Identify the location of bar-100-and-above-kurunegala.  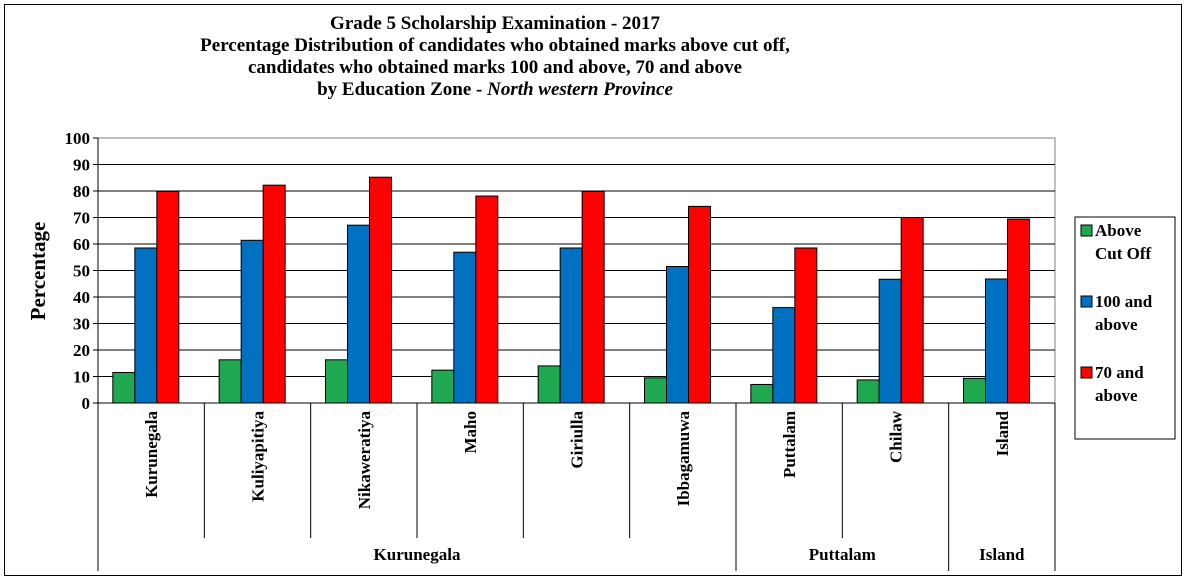
(146, 325).